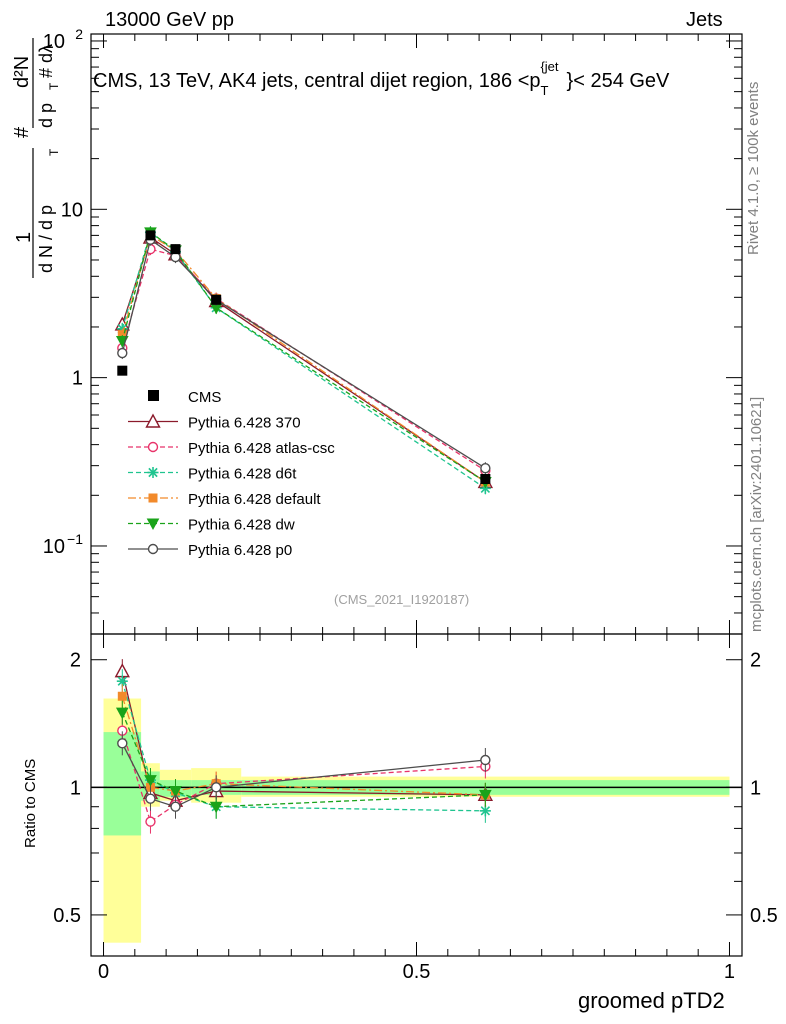  Describe the element at coordinates (618, 81) in the screenshot. I see `plot-title-end: }< 254 GeV` at that location.